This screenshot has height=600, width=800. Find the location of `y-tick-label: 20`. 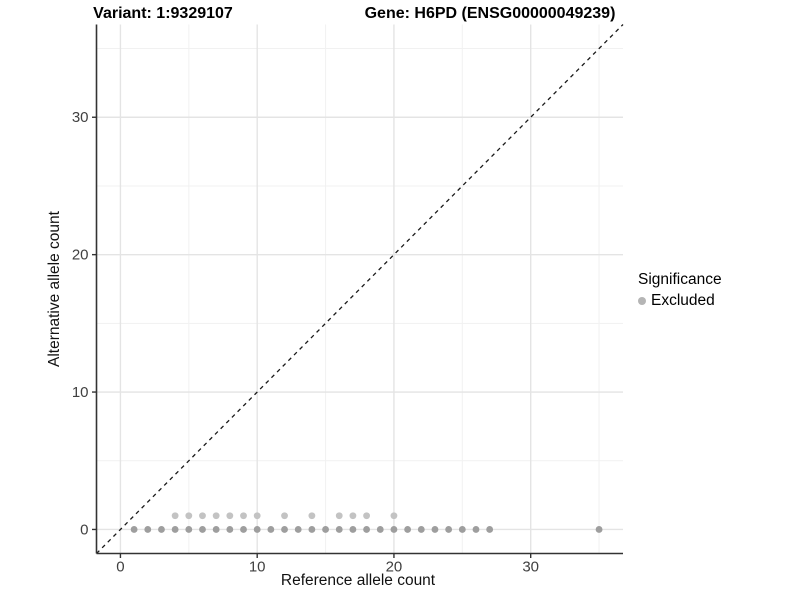

y-tick-label: 20 is located at coordinates (80, 255).